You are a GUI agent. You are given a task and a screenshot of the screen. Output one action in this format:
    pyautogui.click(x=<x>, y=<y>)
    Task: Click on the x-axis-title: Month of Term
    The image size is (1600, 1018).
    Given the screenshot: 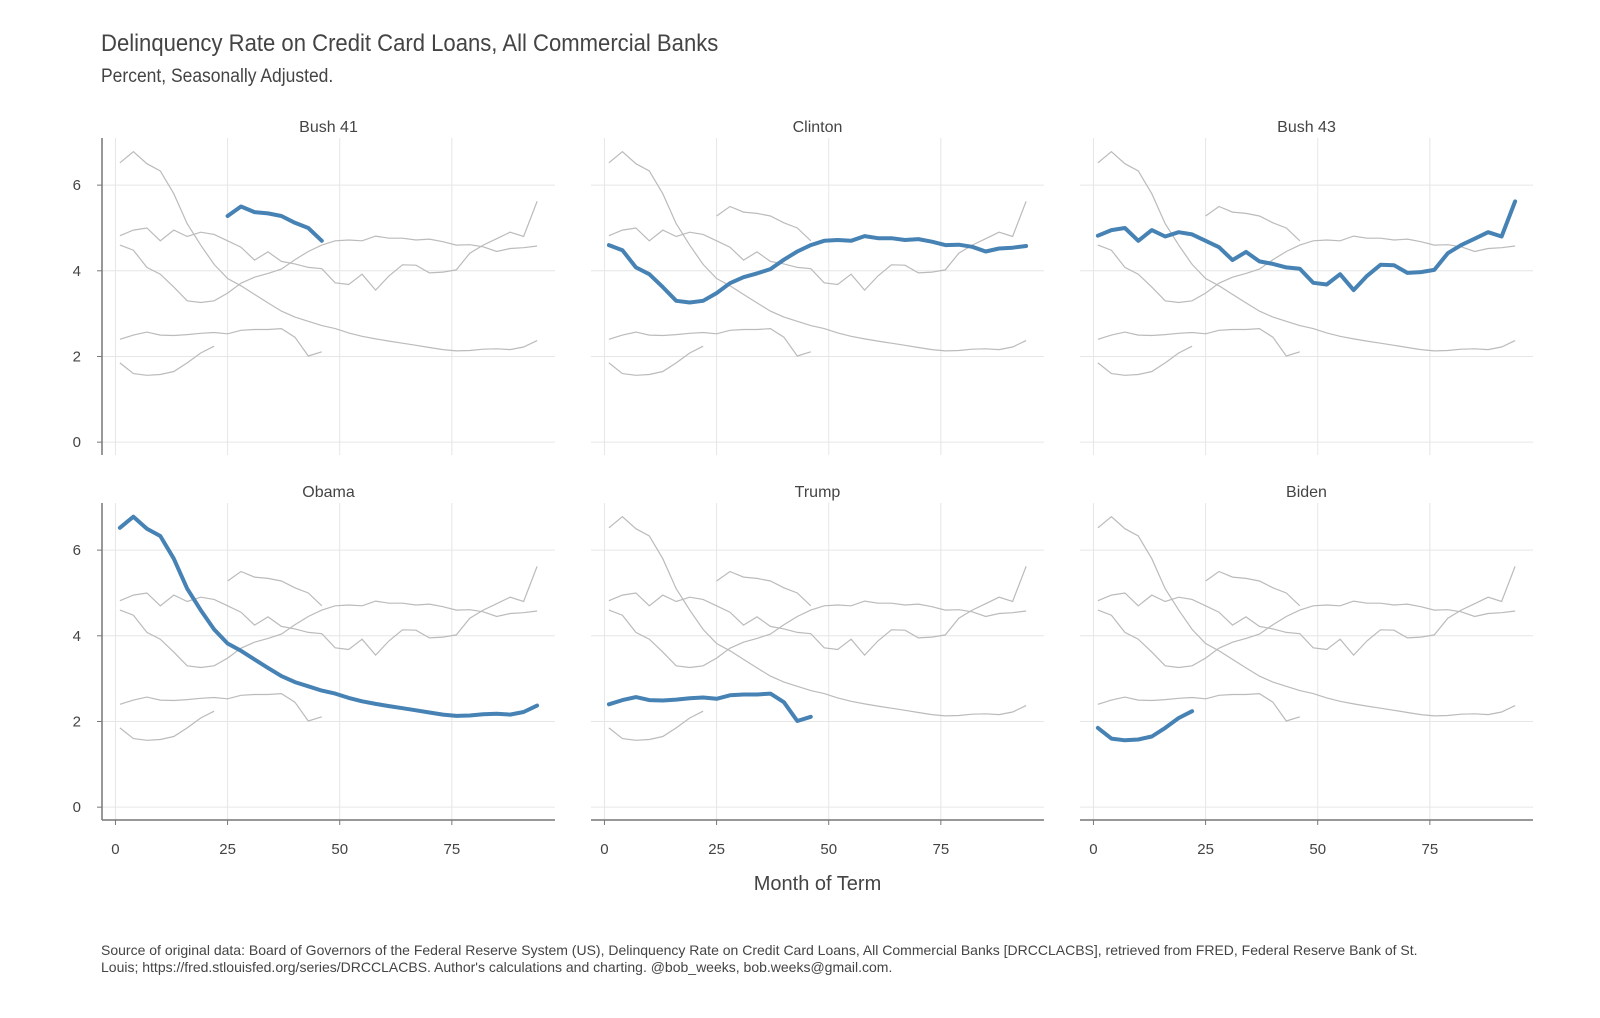 What is the action you would take?
    pyautogui.click(x=817, y=884)
    